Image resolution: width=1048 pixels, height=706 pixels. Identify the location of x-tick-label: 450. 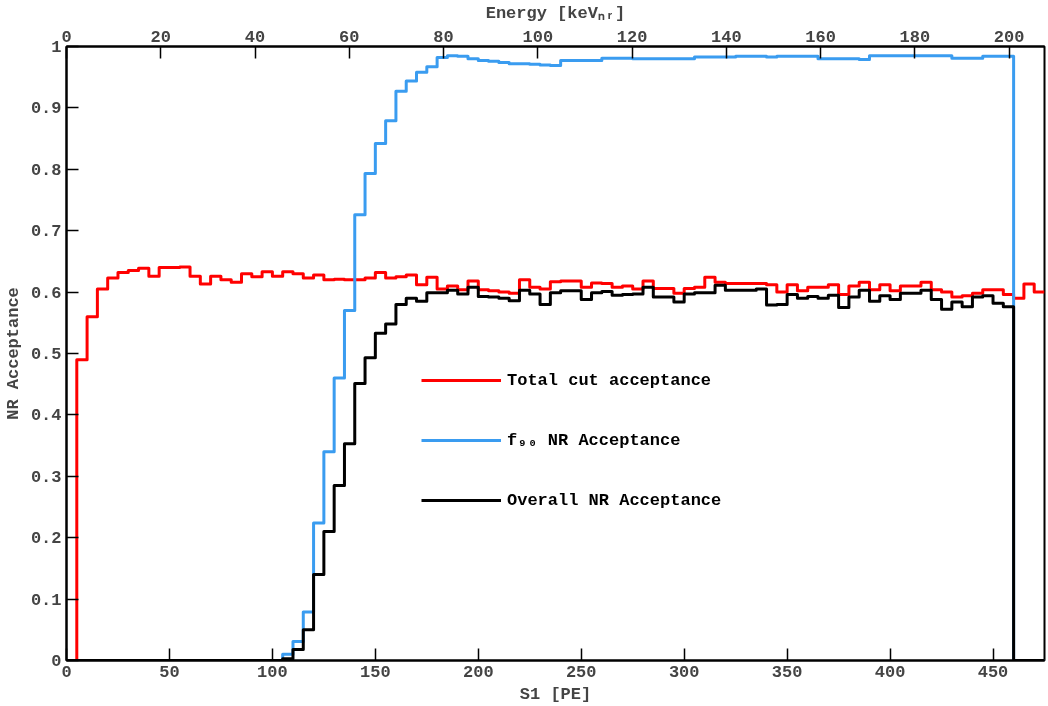
(993, 672).